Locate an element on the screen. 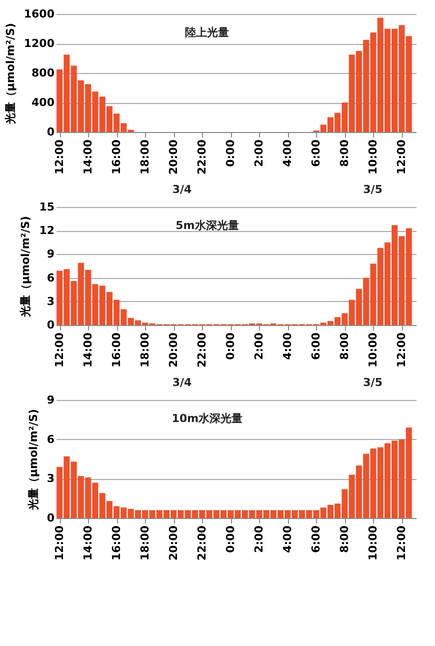 Image resolution: width=435 pixels, height=646 pixels. text: 10m水深光量 is located at coordinates (207, 418).